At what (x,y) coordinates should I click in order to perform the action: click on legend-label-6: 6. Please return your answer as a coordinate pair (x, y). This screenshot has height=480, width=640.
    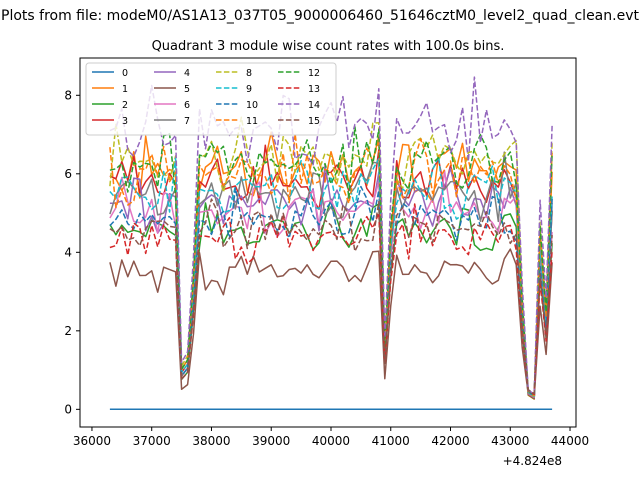
    Looking at the image, I should click on (187, 105).